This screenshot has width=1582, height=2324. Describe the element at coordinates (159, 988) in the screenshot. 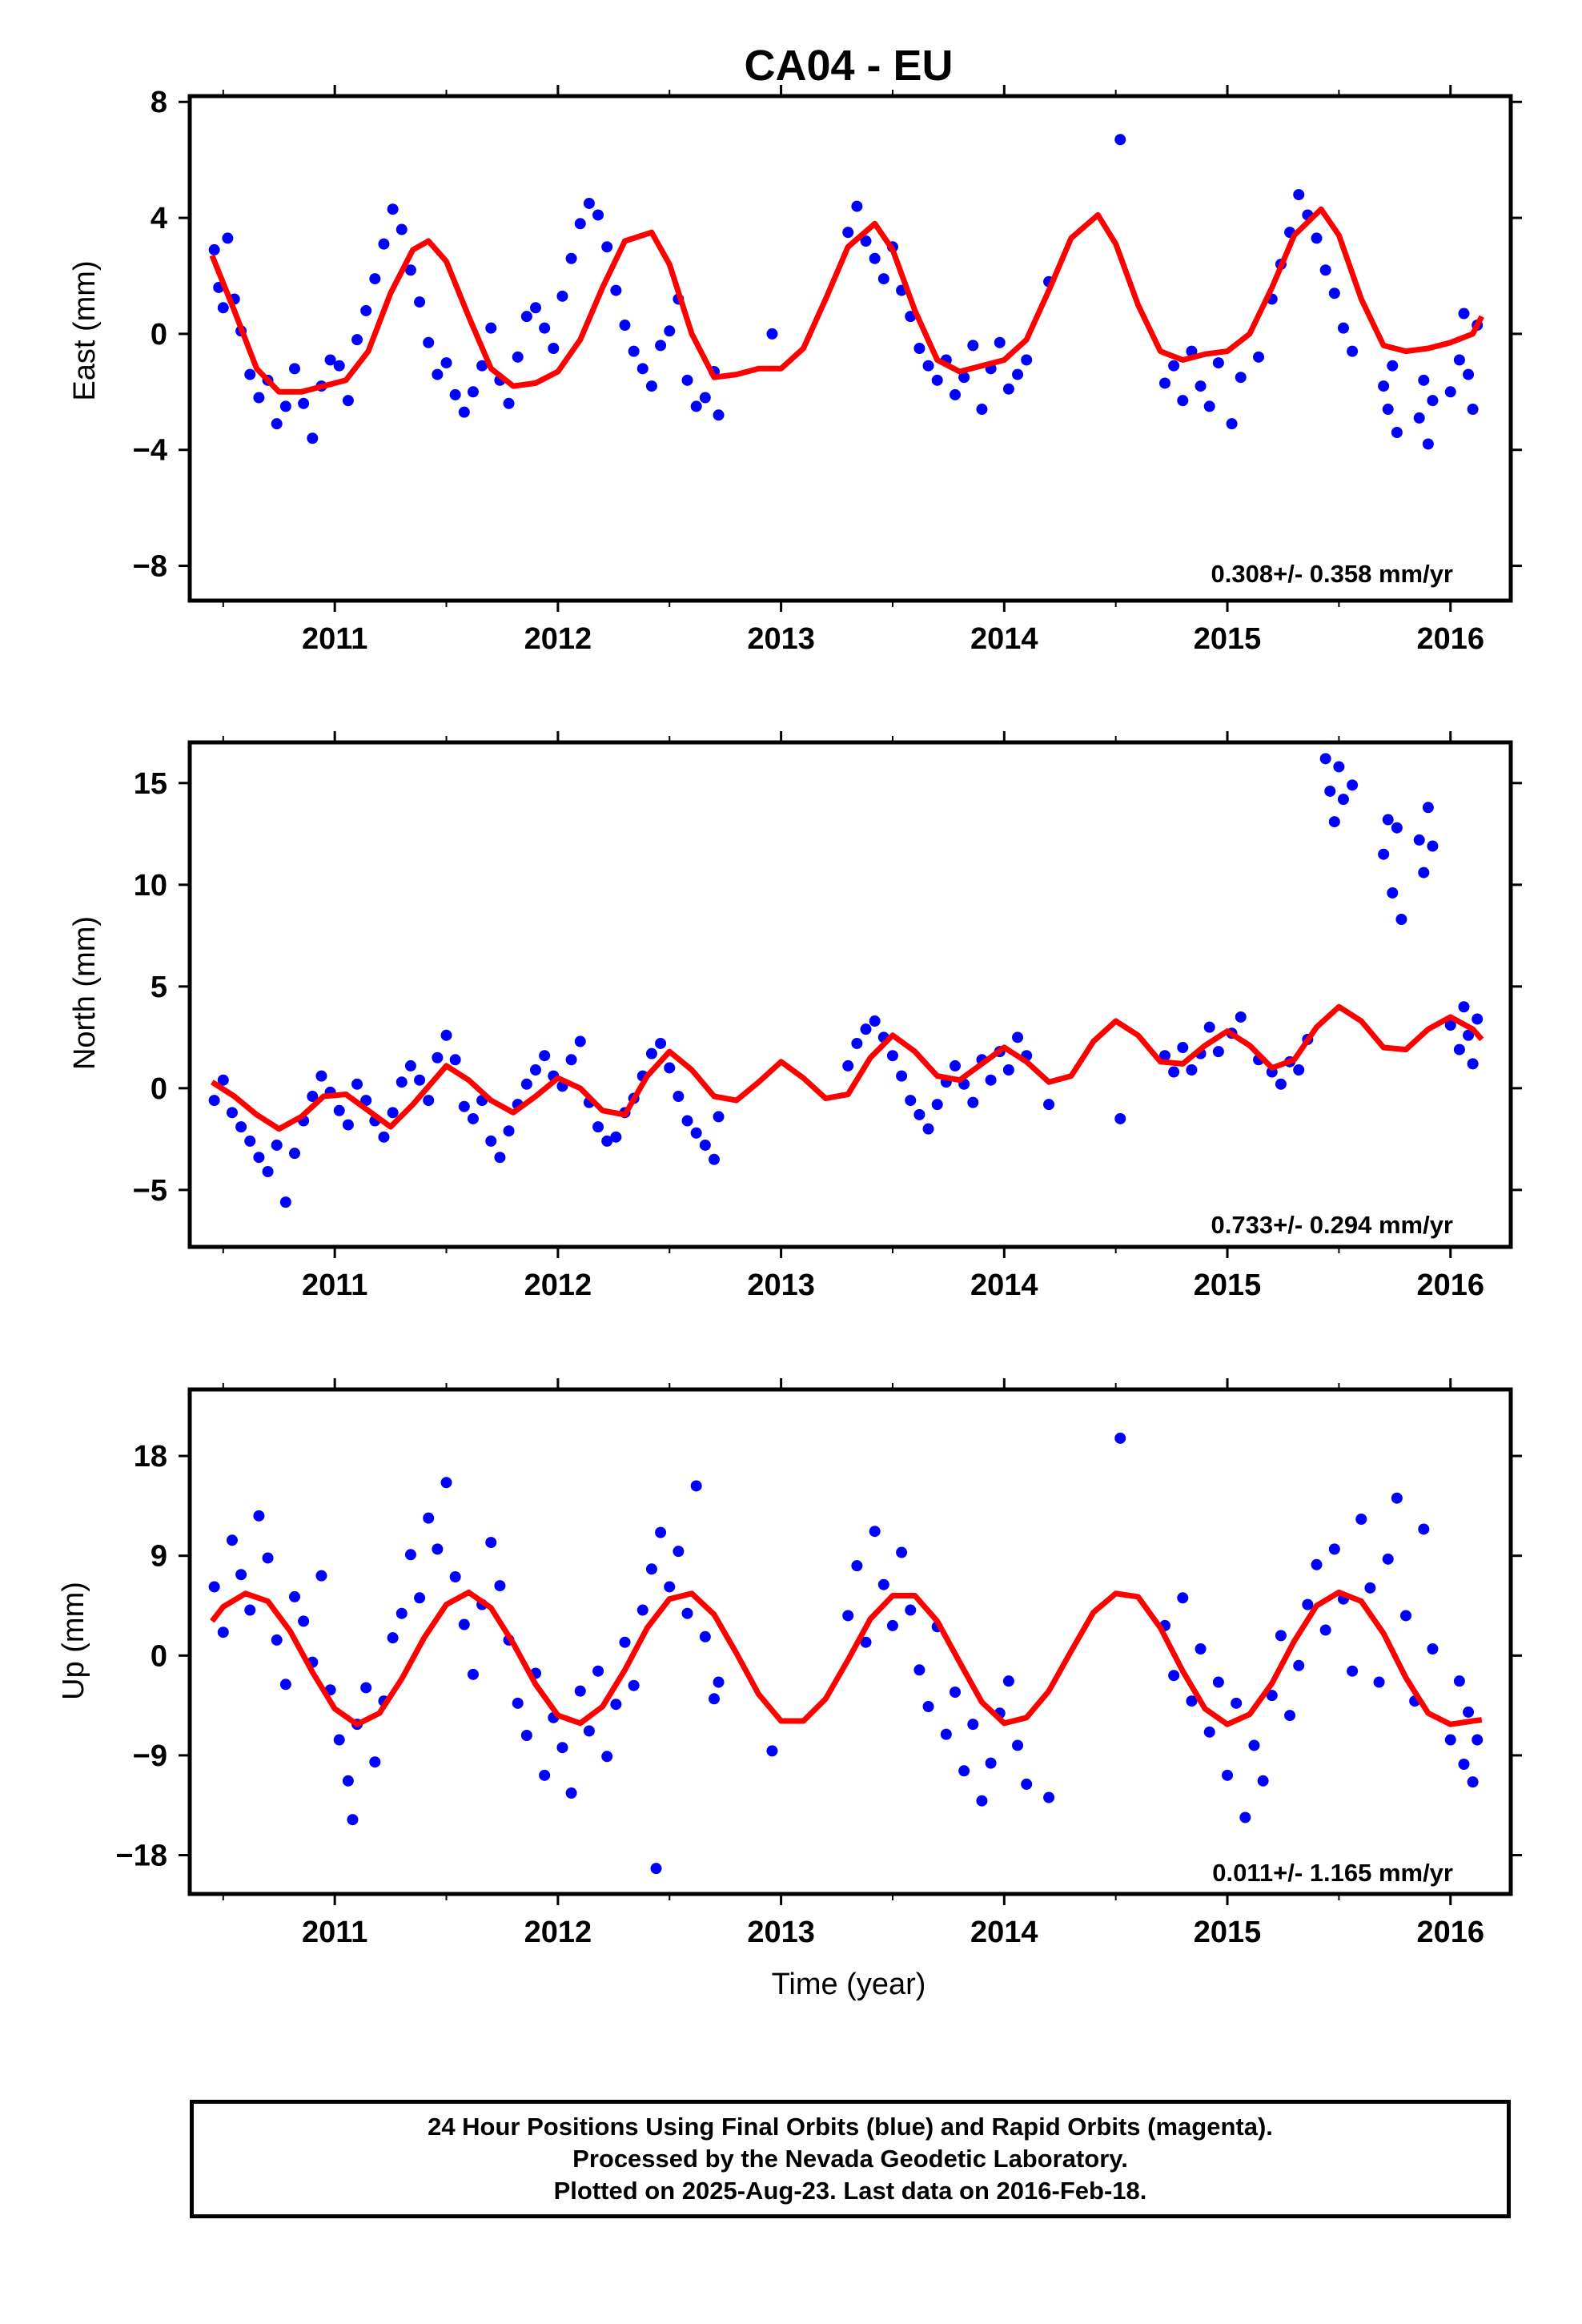

I see `north-y-tick-label: 5` at that location.